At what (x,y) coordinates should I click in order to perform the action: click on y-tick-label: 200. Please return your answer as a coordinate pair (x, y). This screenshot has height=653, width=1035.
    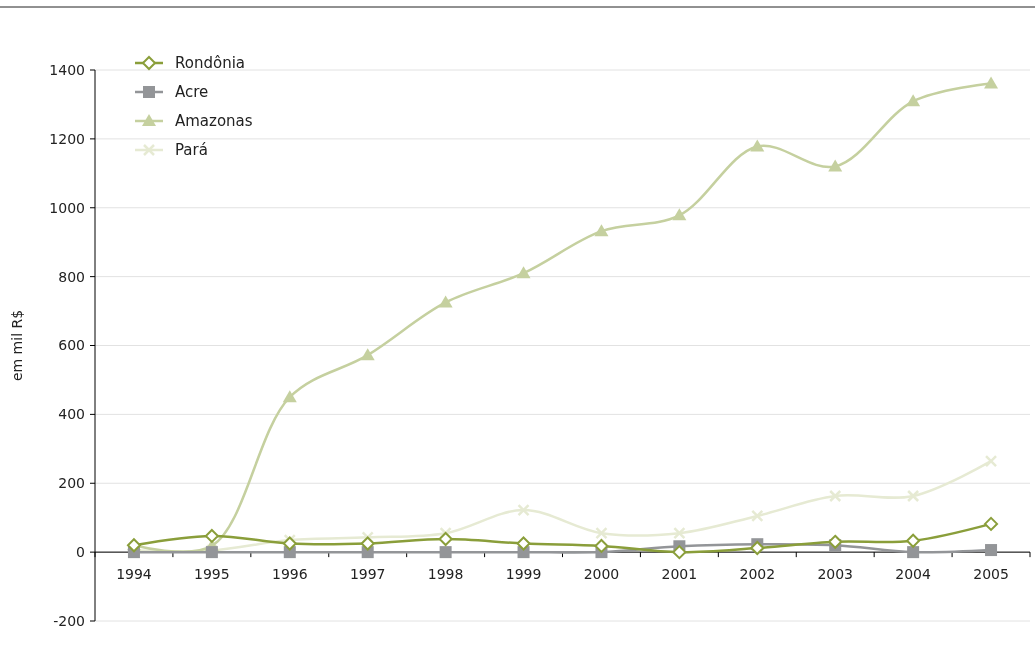
    Looking at the image, I should click on (71, 483).